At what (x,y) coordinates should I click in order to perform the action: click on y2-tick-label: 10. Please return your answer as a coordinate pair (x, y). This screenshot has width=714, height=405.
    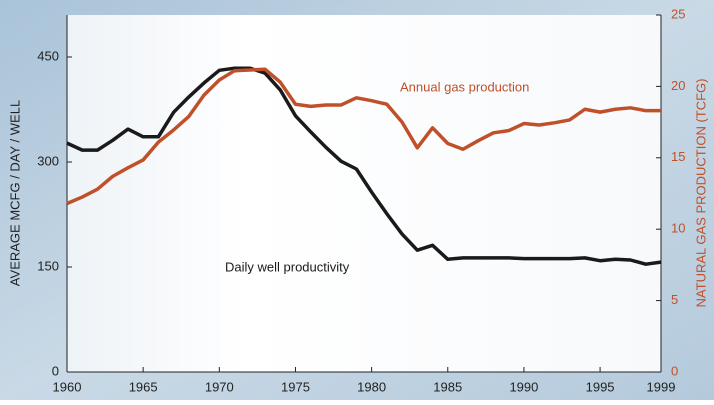
    Looking at the image, I should click on (678, 228).